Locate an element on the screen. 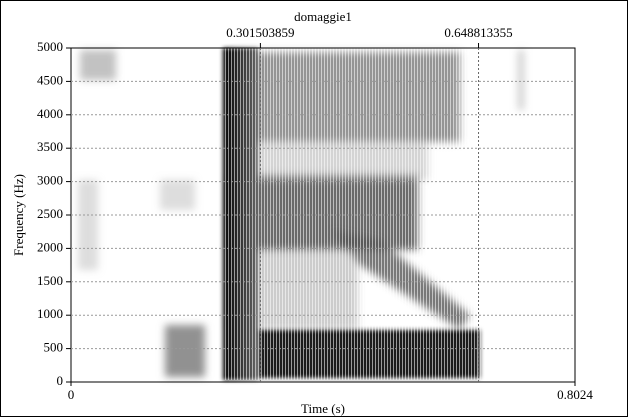 This screenshot has height=417, width=637. marker-label: 0.301503859 is located at coordinates (260, 32).